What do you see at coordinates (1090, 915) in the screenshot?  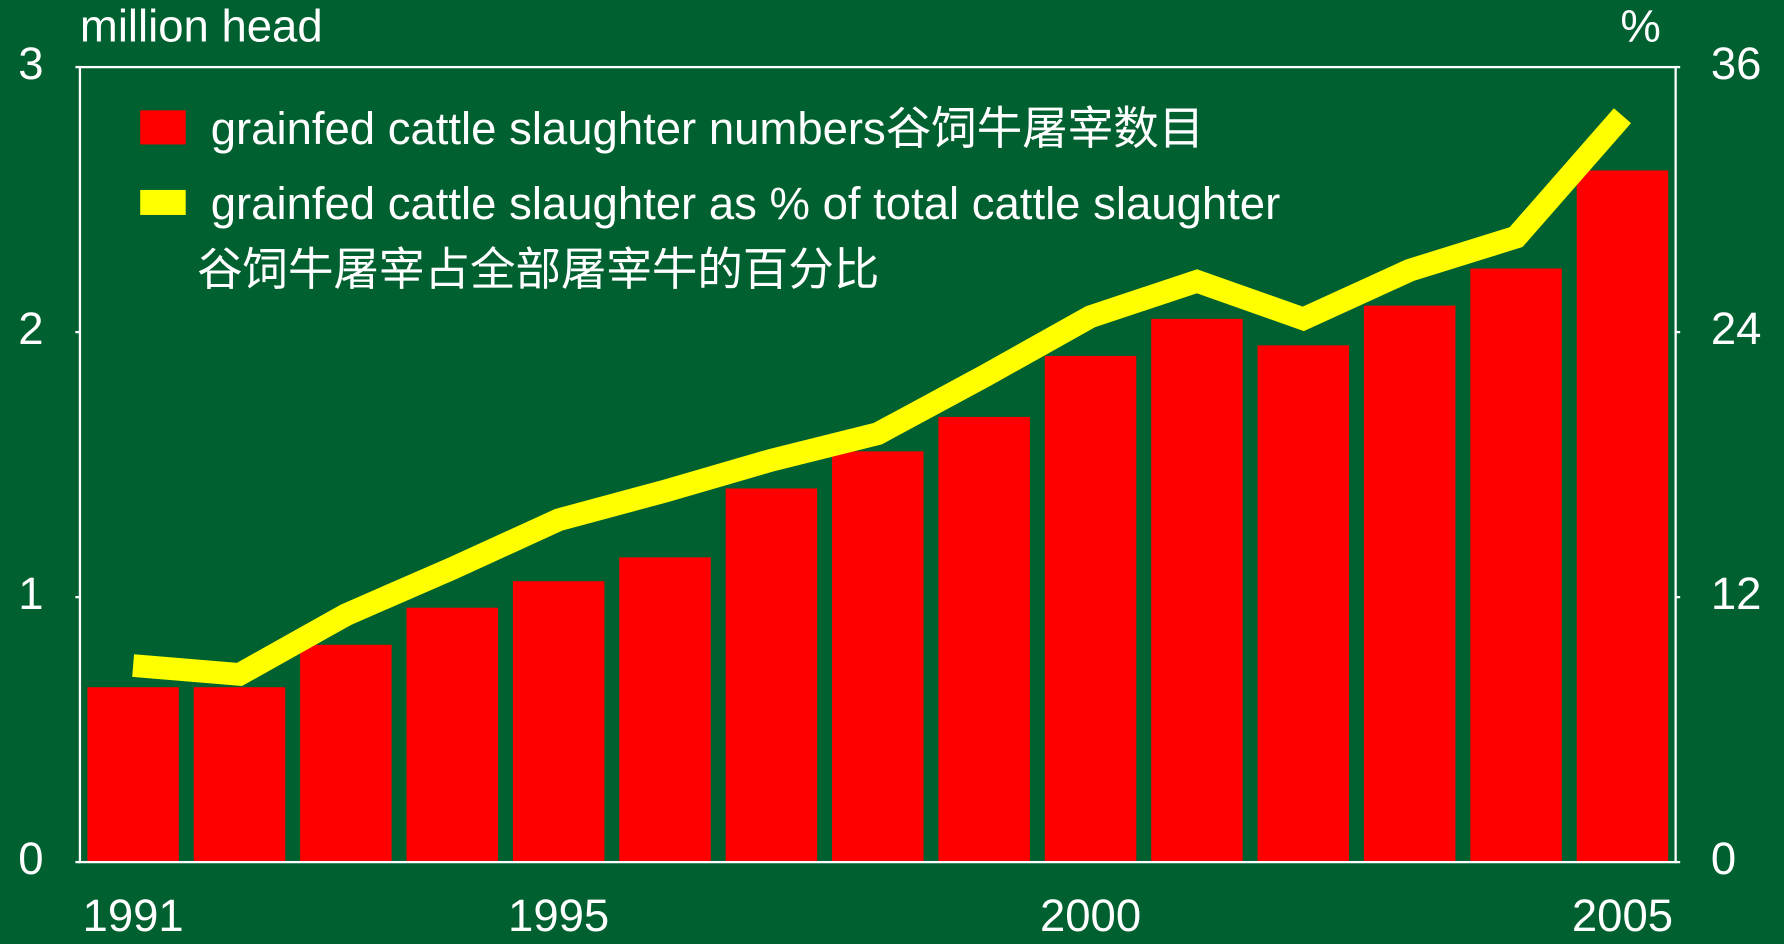 I see `x-tick-label: 2000` at bounding box center [1090, 915].